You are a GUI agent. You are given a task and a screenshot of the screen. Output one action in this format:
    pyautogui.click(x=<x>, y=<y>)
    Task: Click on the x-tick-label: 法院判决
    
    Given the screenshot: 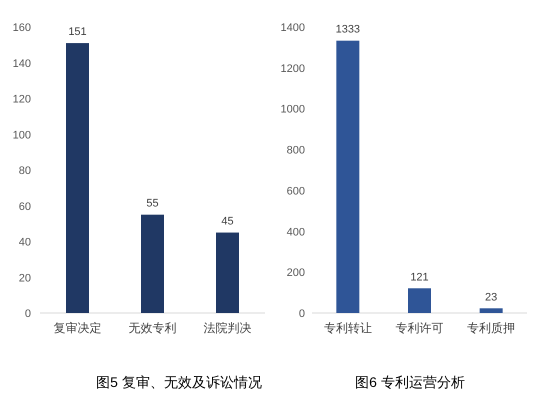 What is the action you would take?
    pyautogui.click(x=228, y=328)
    